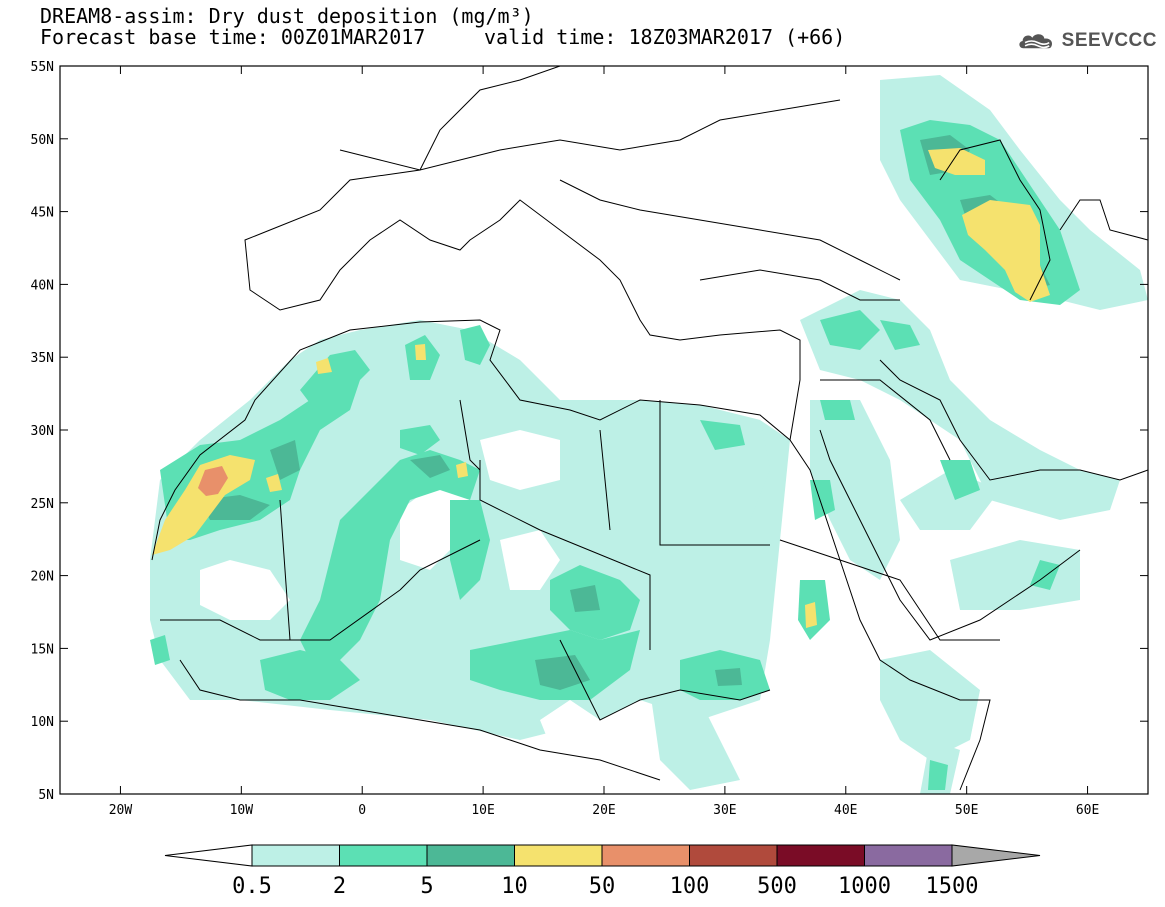  What do you see at coordinates (42, 285) in the screenshot?
I see `lat-tick-label: 40N` at bounding box center [42, 285].